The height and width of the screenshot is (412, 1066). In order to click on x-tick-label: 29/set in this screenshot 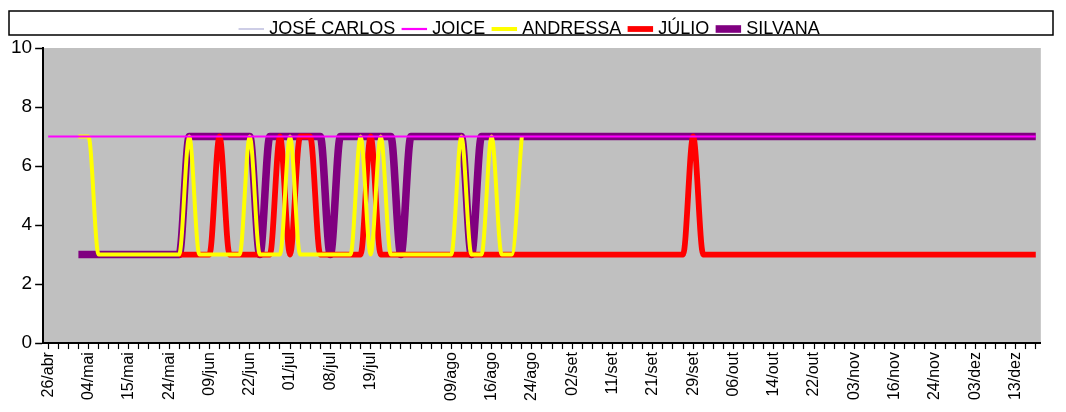, I will do `click(692, 373)`.